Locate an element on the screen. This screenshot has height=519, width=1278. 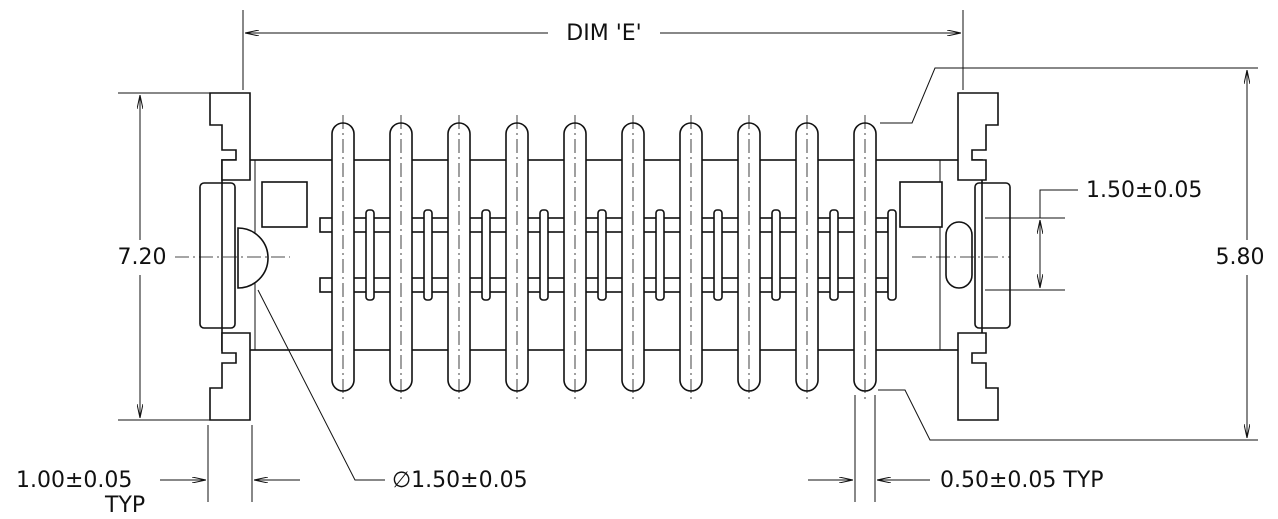
peg is located at coordinates (253, 258).